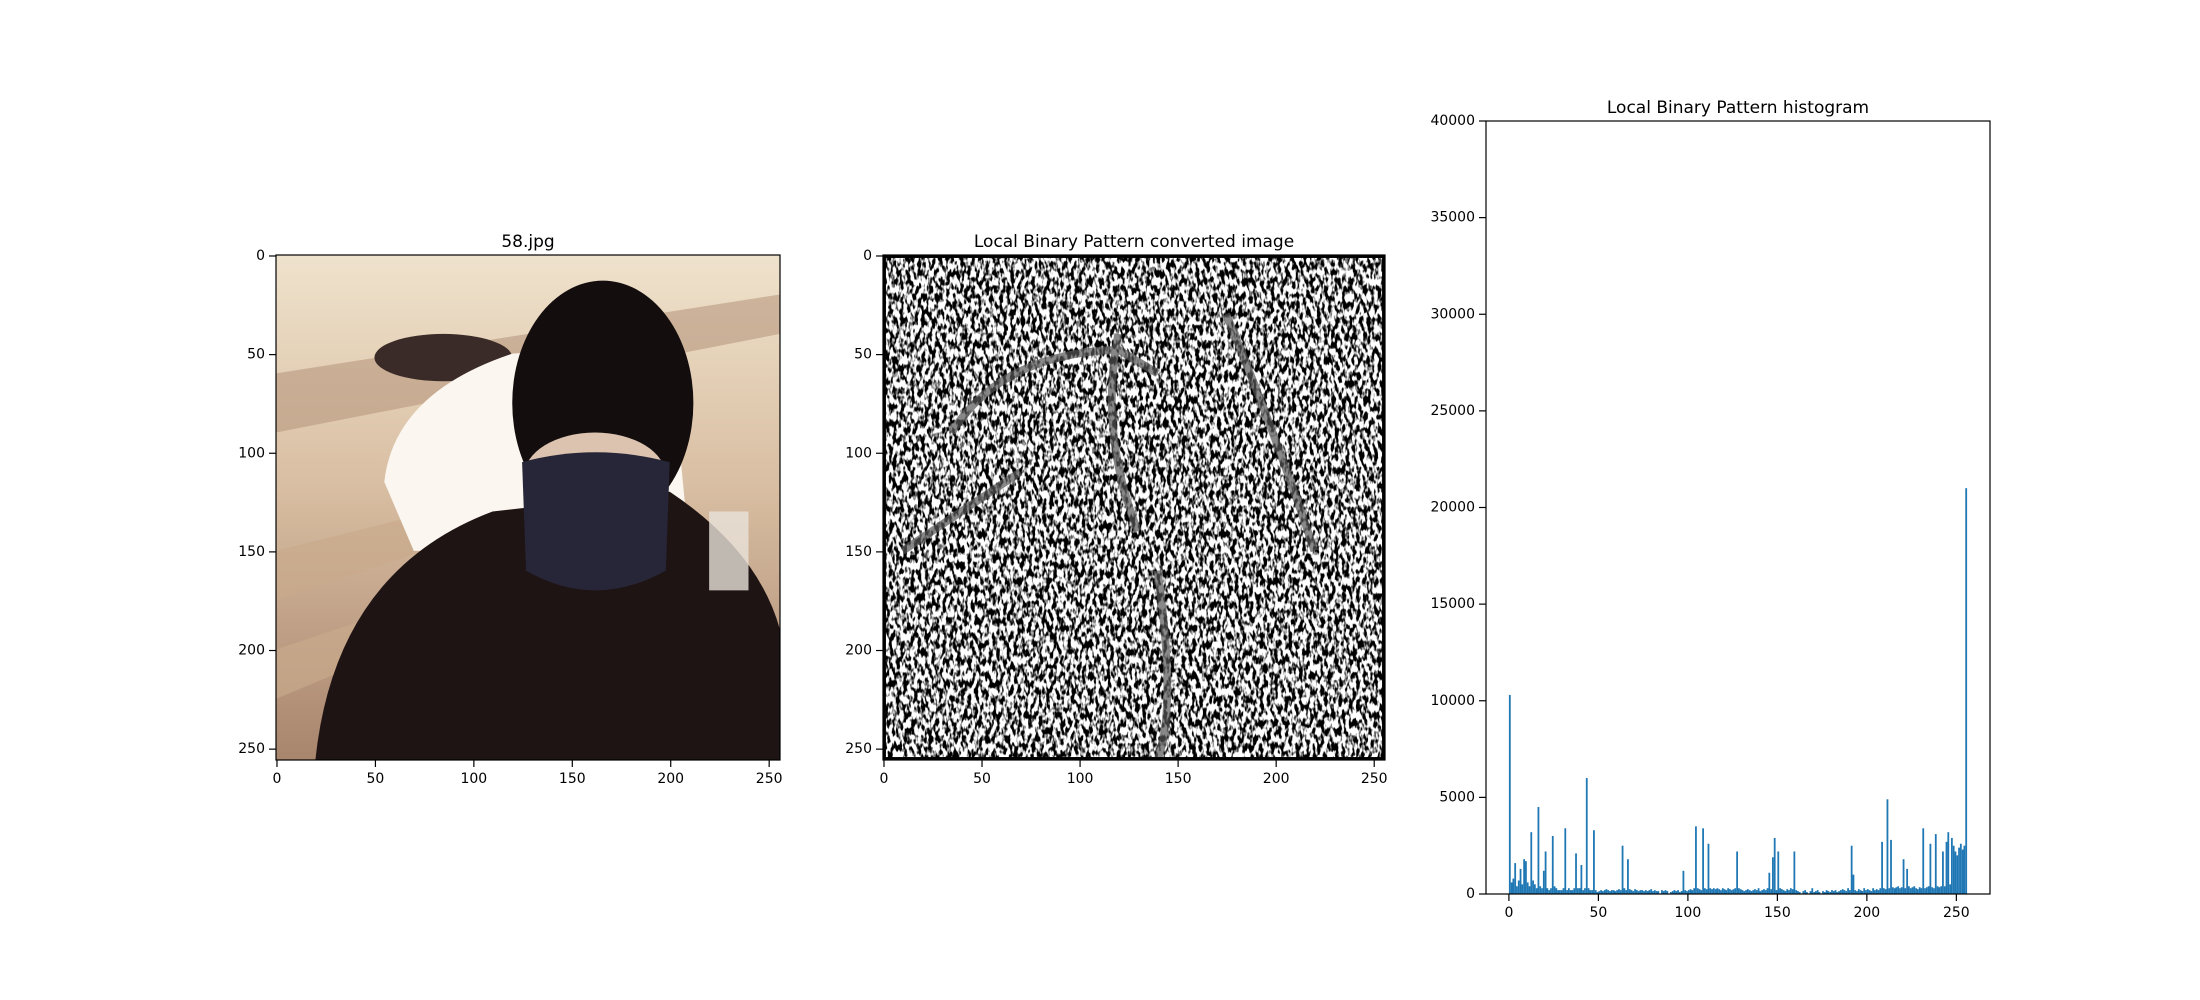 The width and height of the screenshot is (2200, 1000). What do you see at coordinates (1080, 779) in the screenshot?
I see `x-tick-label: 100` at bounding box center [1080, 779].